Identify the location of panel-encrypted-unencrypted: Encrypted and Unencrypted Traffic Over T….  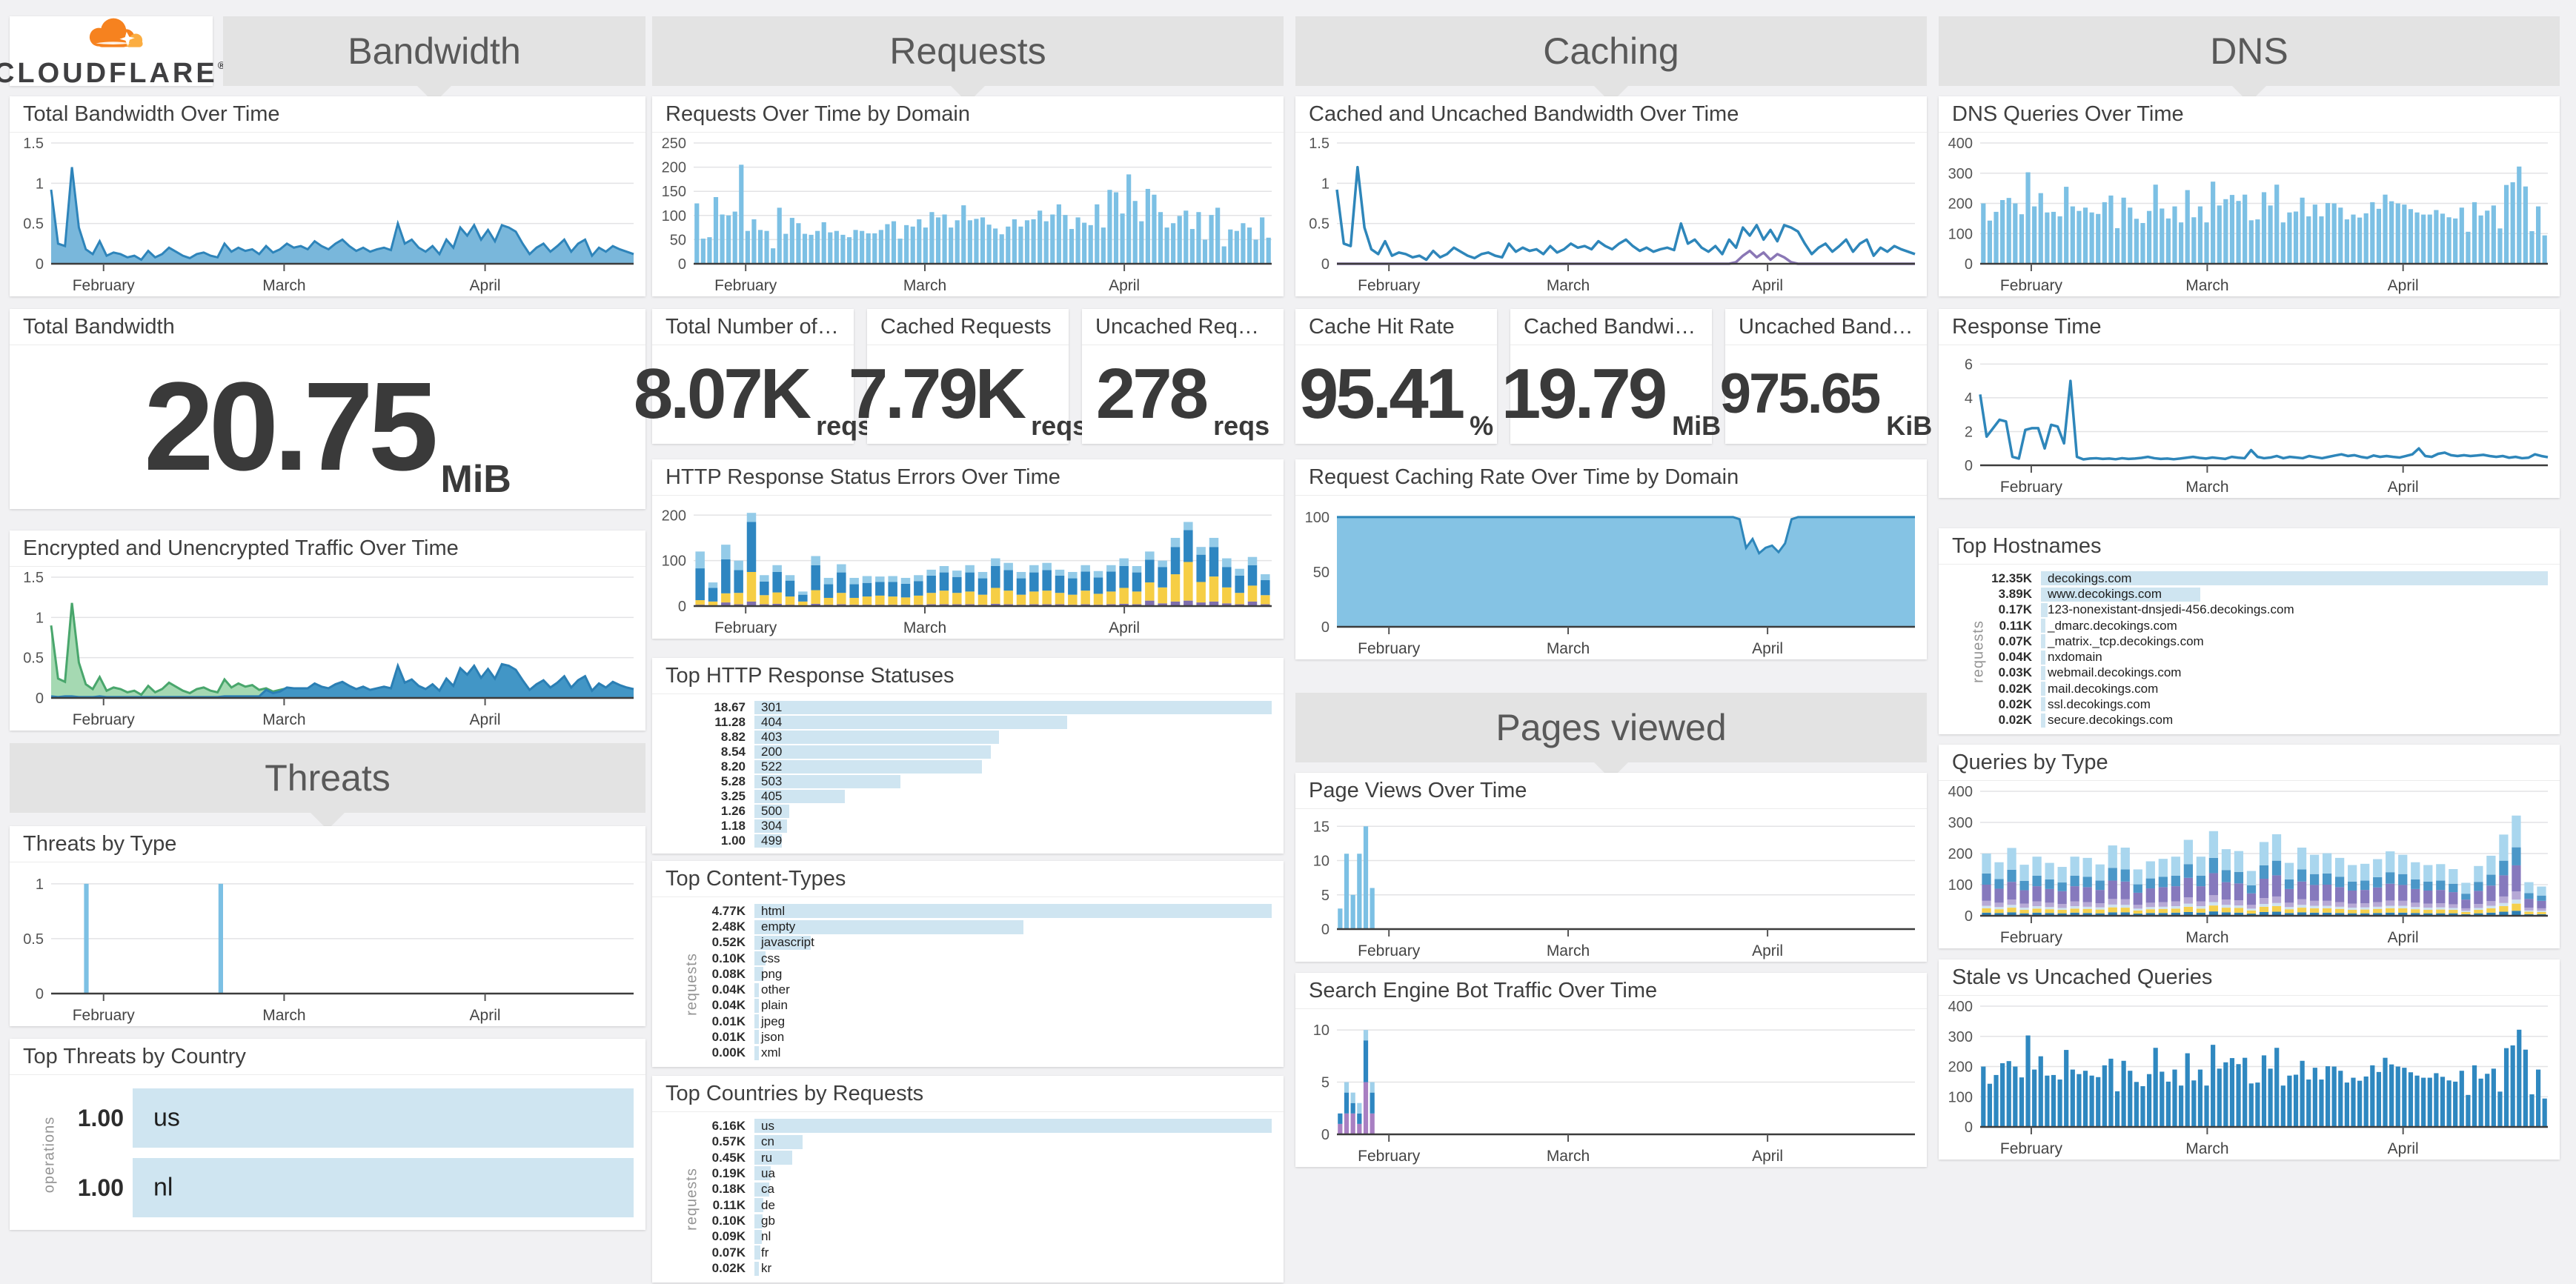
(327, 630).